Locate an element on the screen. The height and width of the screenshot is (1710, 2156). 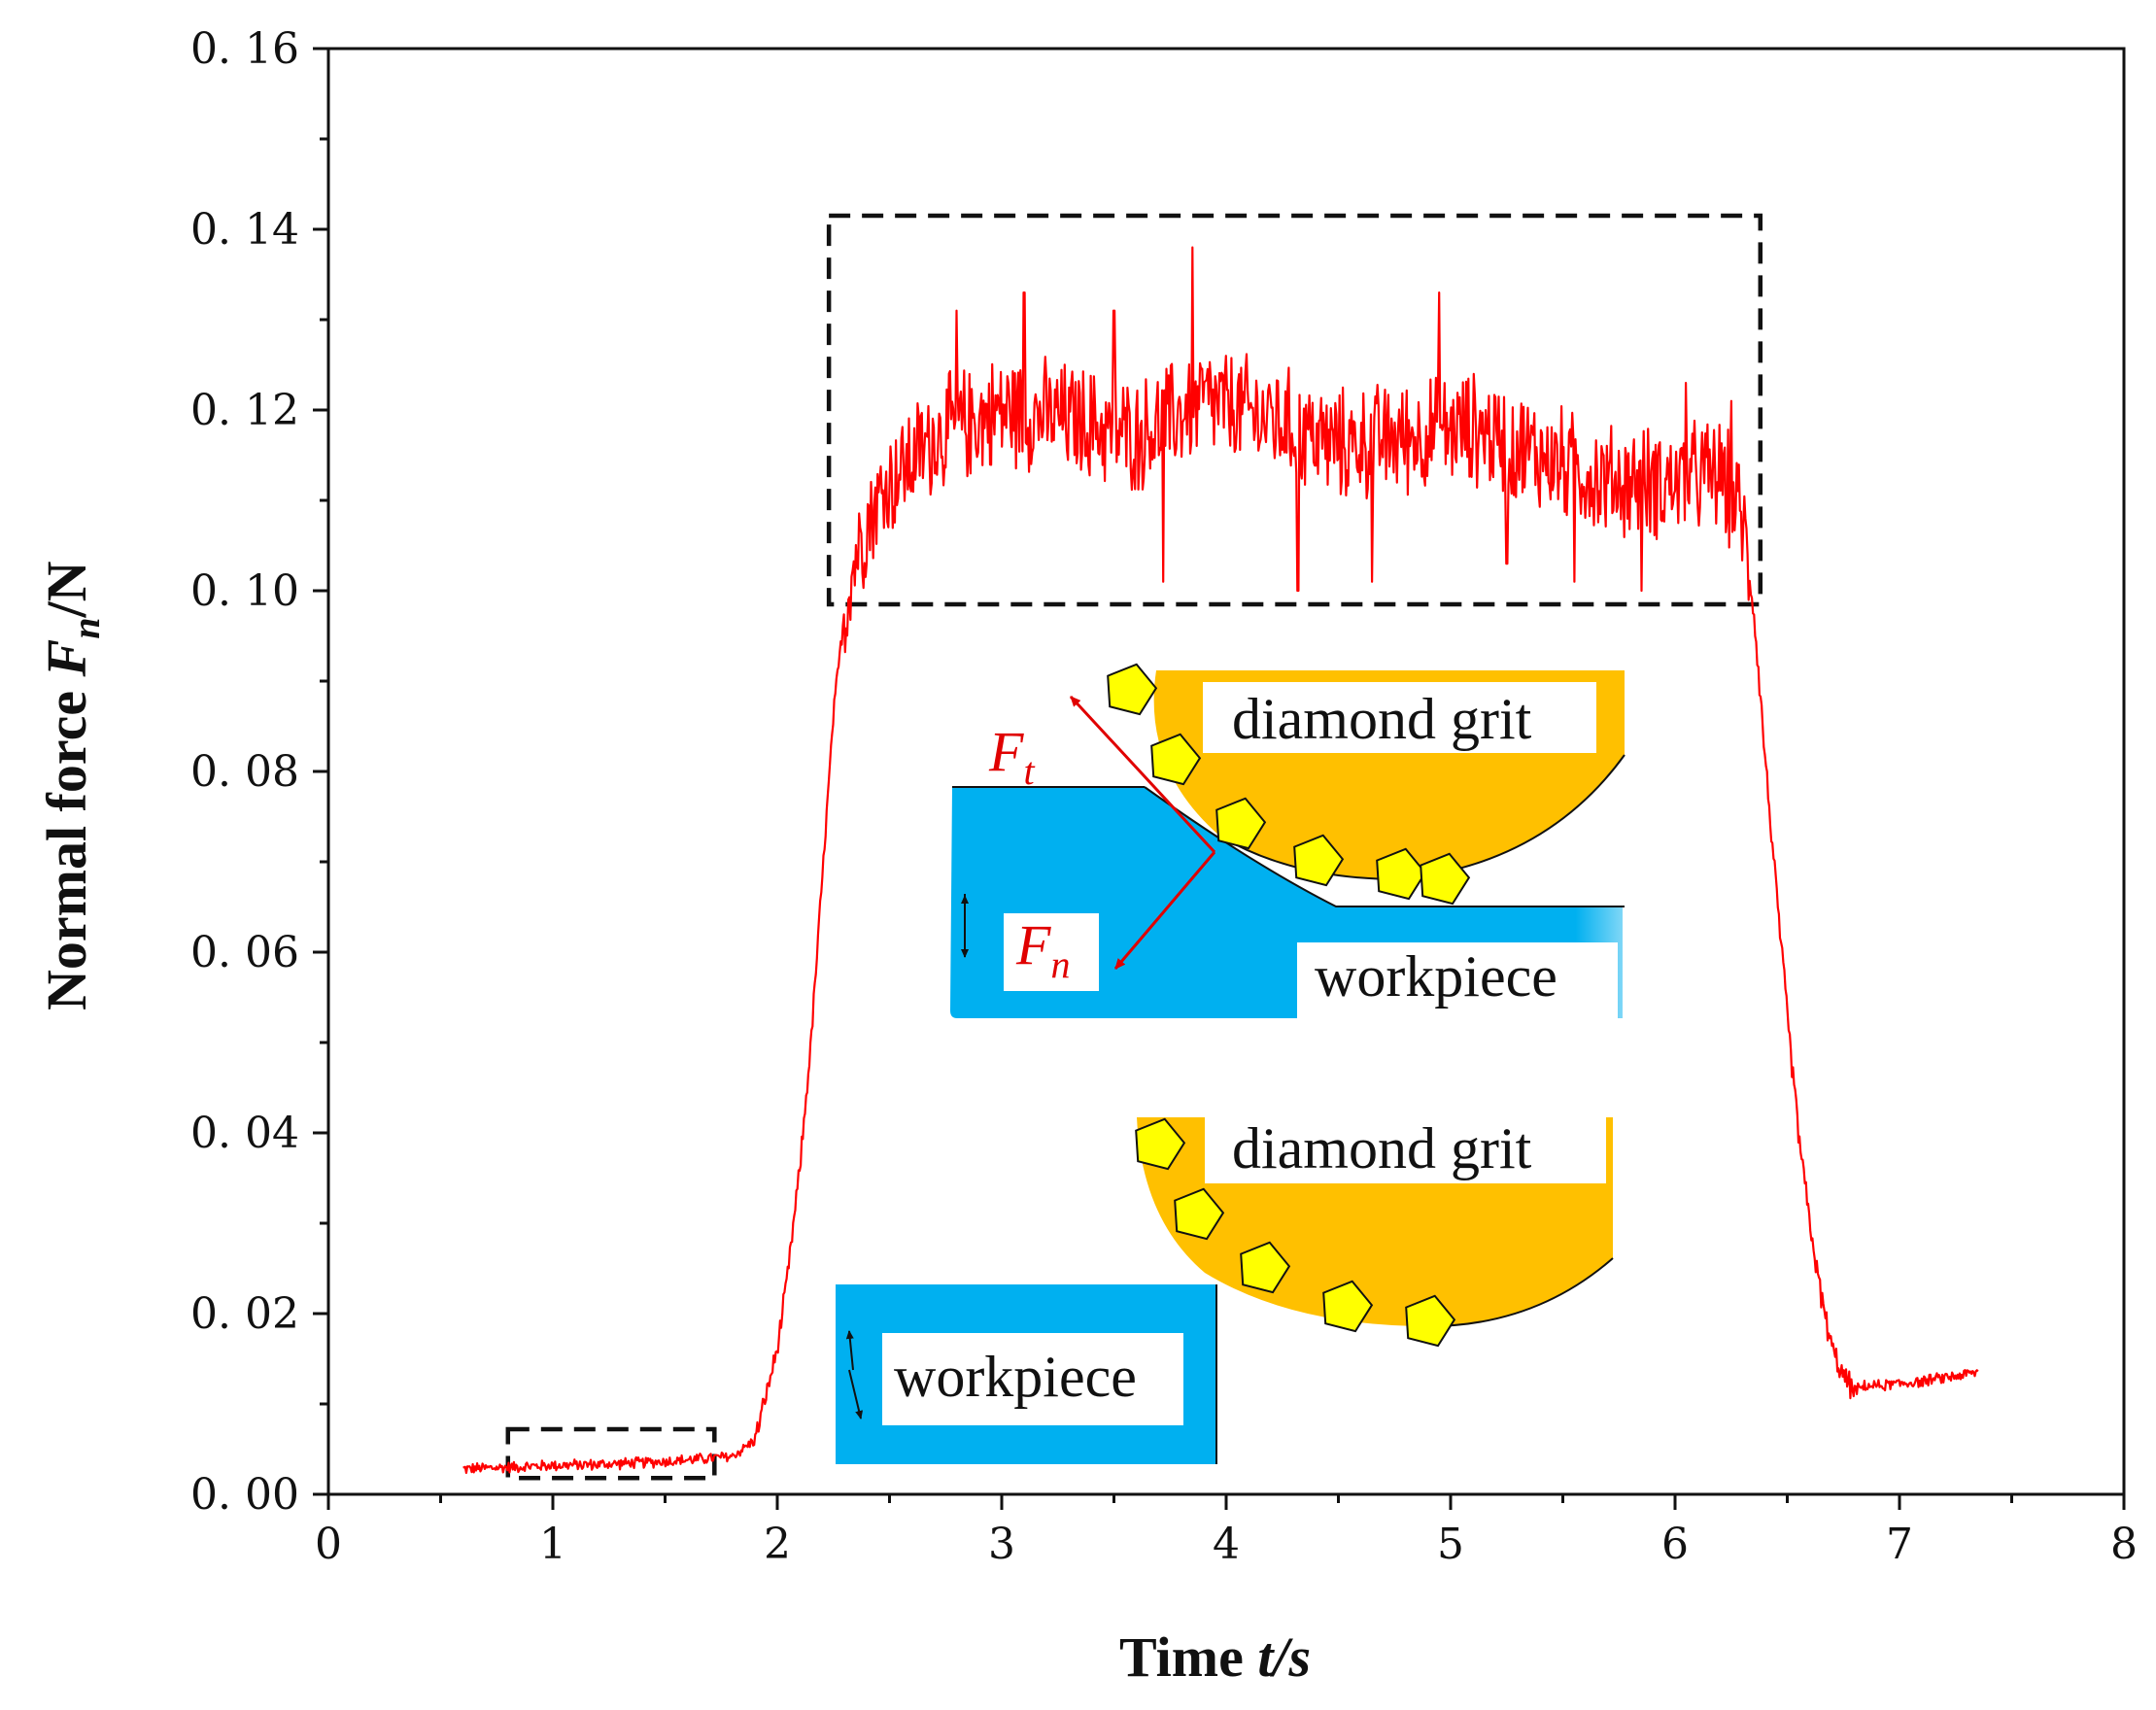
y-tick-label: 0. 10 is located at coordinates (244, 591).